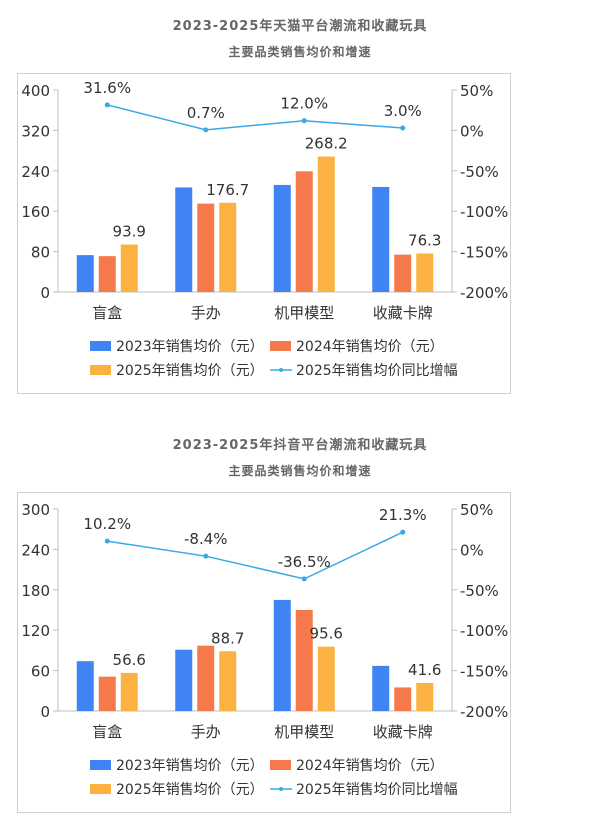 Image resolution: width=600 pixels, height=819 pixels. Describe the element at coordinates (304, 104) in the screenshot. I see `line-data-label: 12.0%` at that location.